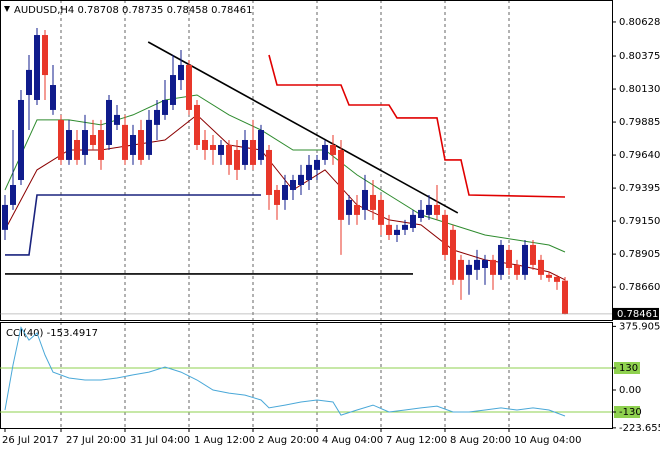 The image size is (660, 450). I want to click on x-tick-label: 4 Aug 04:00, so click(352, 440).